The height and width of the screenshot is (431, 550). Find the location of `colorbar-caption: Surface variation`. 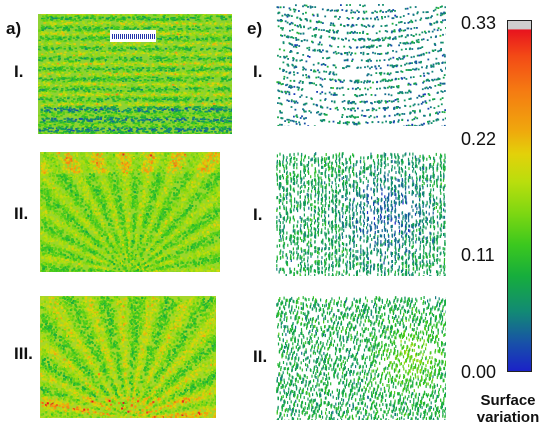

colorbar-caption: Surface variation is located at coordinates (508, 409).